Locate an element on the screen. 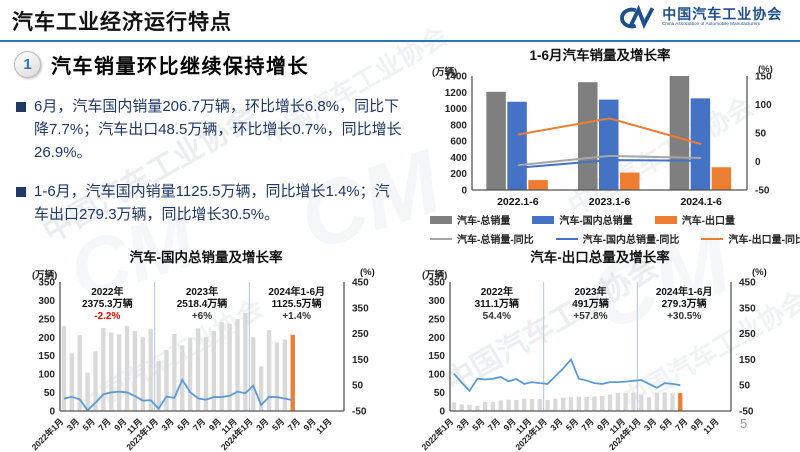 This screenshot has height=452, width=800. svg-text: -2.2% is located at coordinates (107, 316).